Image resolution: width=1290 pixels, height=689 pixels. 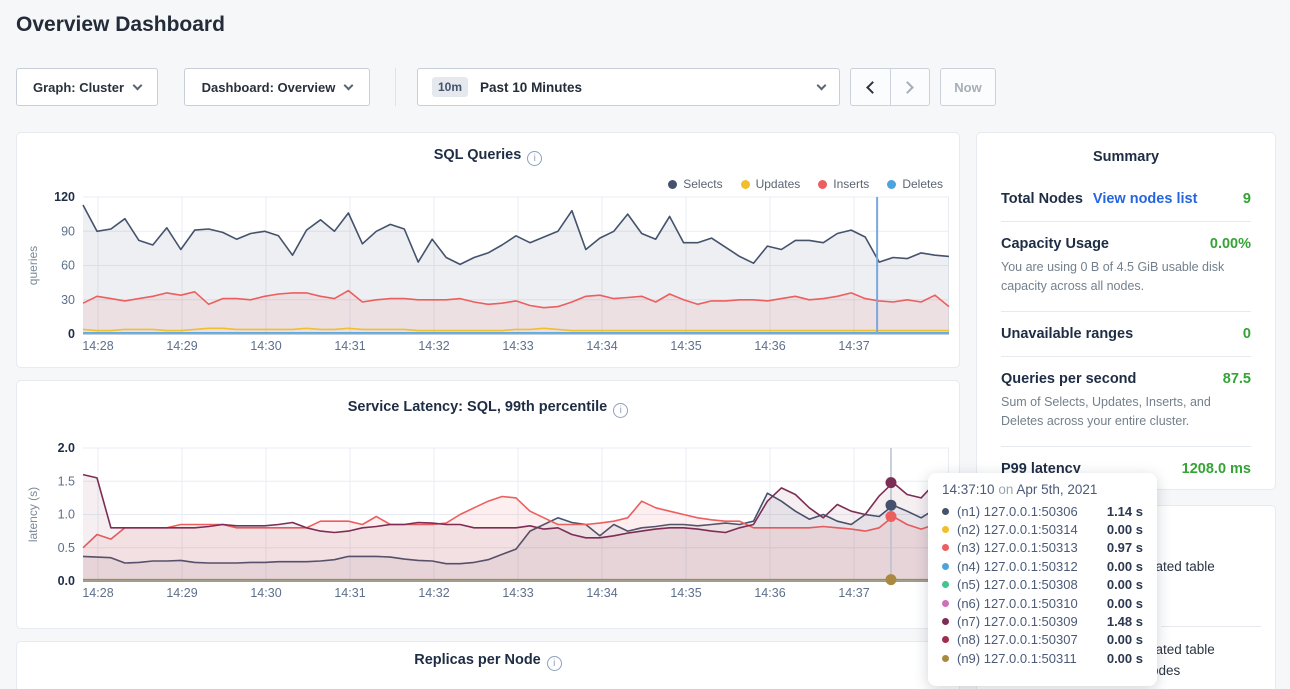 I want to click on sql-queries-legend: Selects Updates Inserts Deletes, so click(x=805, y=184).